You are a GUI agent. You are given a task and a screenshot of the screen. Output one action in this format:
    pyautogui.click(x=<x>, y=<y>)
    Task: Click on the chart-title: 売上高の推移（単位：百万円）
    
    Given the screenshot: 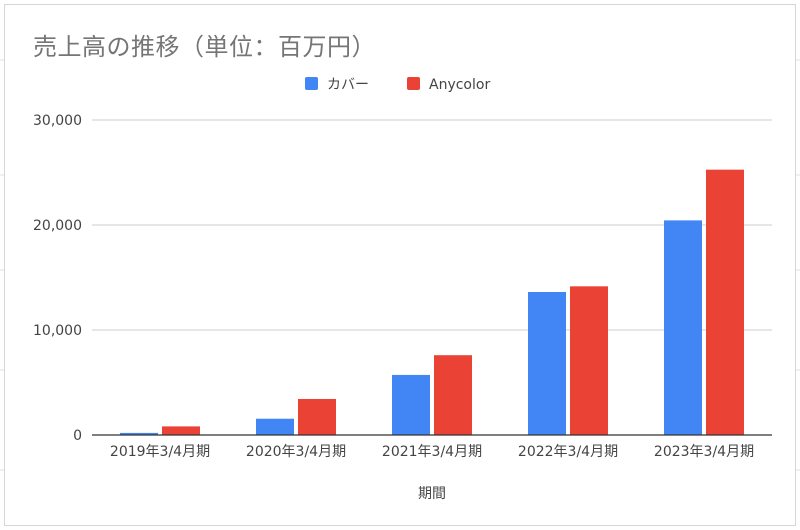 What is the action you would take?
    pyautogui.click(x=204, y=47)
    